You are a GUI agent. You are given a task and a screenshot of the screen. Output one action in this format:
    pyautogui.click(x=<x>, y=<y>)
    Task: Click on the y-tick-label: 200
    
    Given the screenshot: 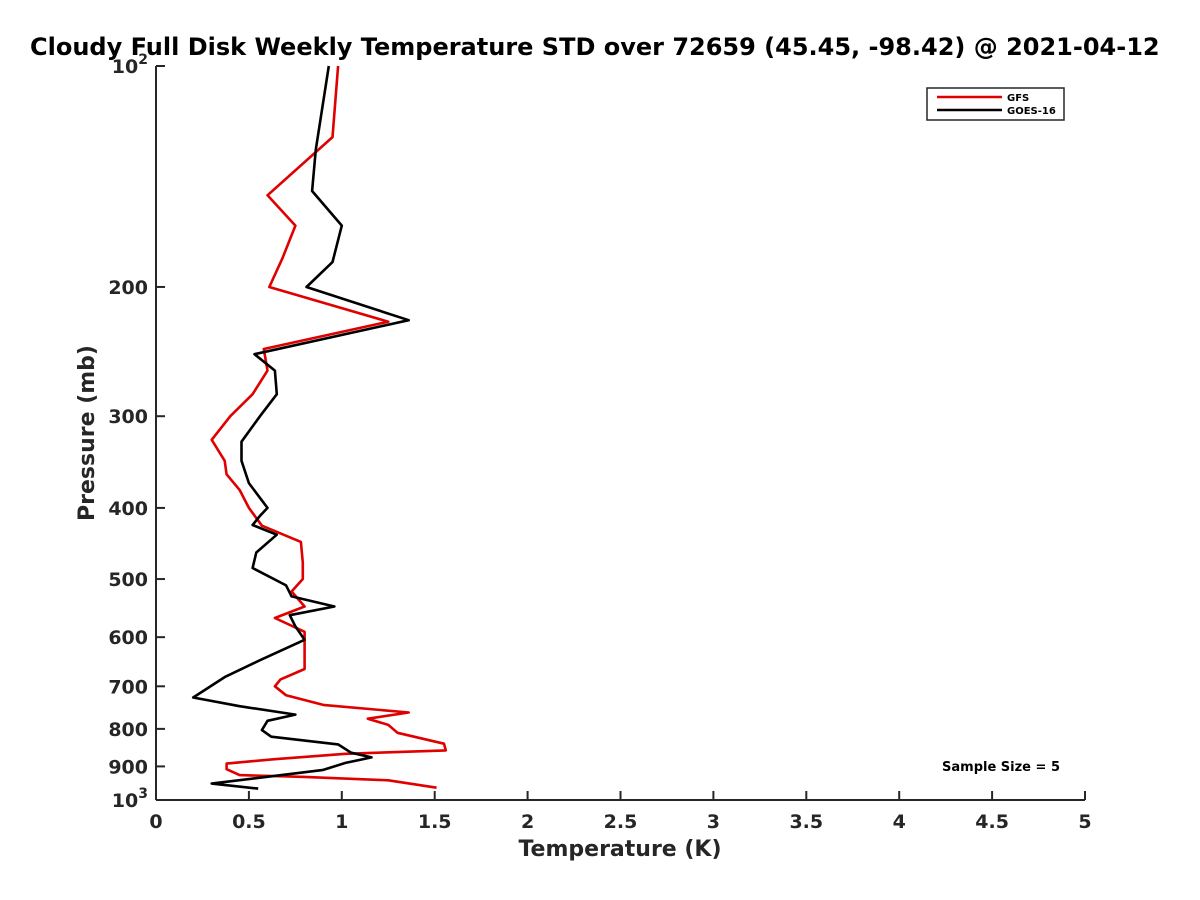 What is the action you would take?
    pyautogui.click(x=128, y=288)
    